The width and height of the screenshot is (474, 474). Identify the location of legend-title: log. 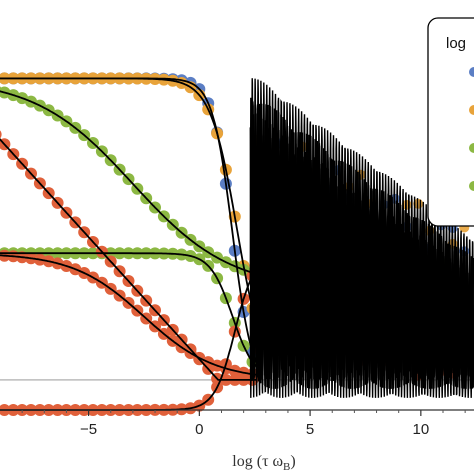
(456, 43).